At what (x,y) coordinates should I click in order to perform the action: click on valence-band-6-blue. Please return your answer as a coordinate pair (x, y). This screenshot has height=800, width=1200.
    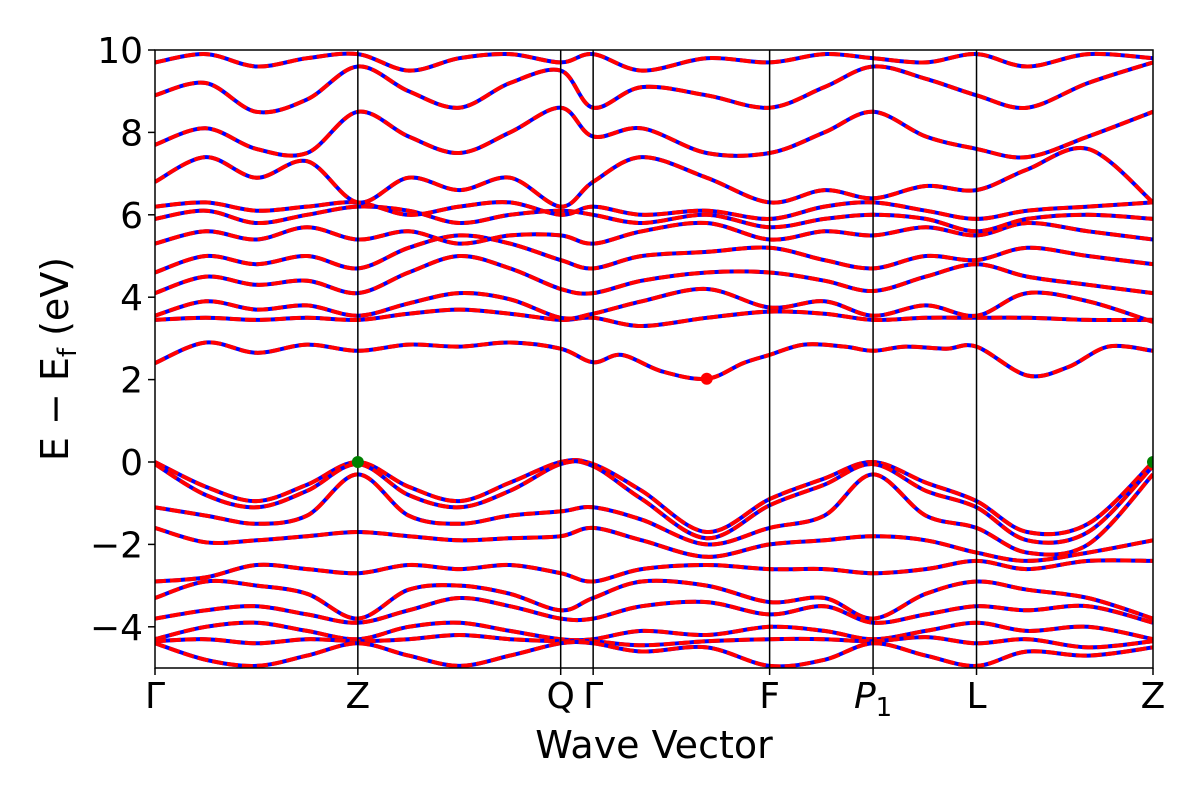
    Looking at the image, I should click on (654, 610).